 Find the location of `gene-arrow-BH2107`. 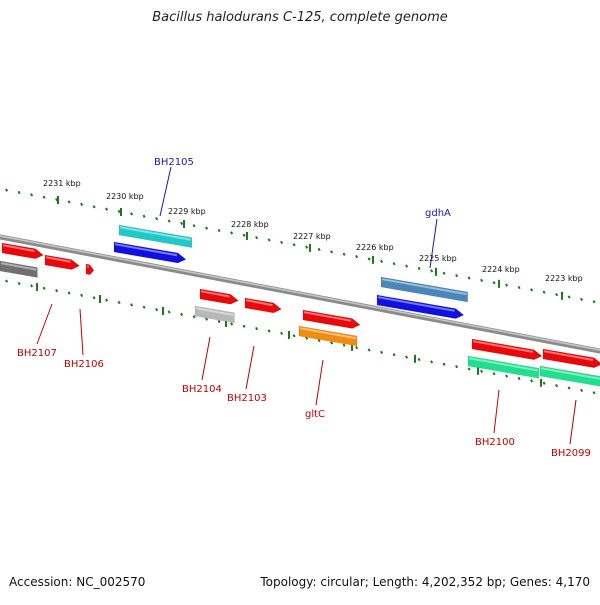

gene-arrow-BH2107 is located at coordinates (19, 269).